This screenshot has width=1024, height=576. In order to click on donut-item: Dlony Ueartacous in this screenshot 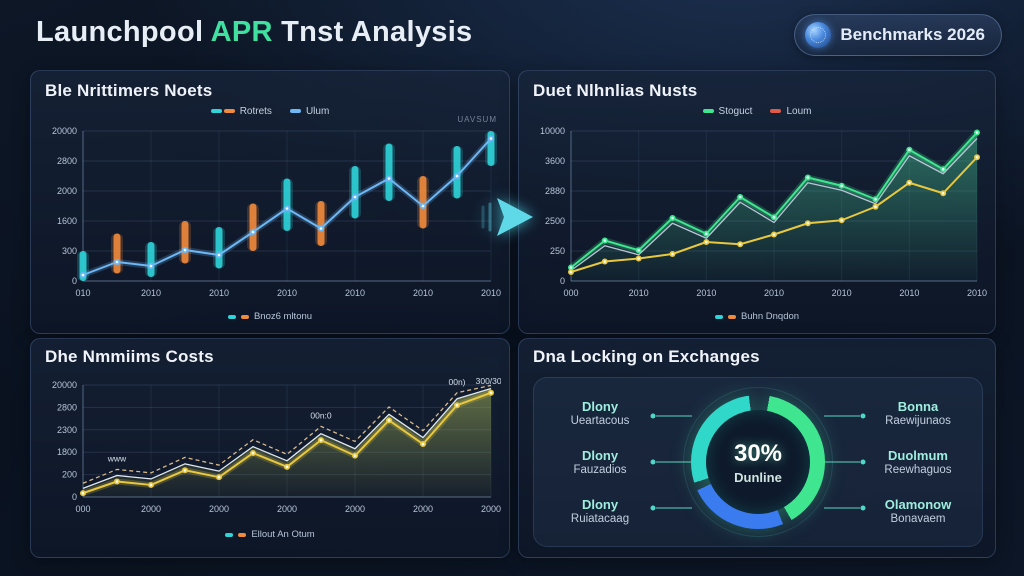, I will do `click(600, 412)`.